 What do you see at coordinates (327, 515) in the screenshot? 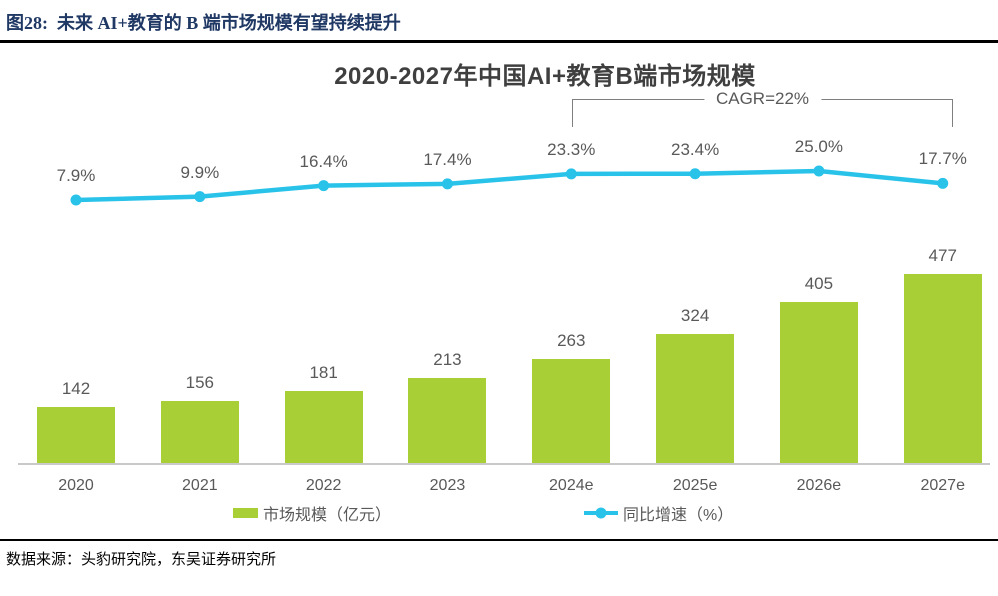
I see `legend-label-market-size: 市场规模（亿元）` at bounding box center [327, 515].